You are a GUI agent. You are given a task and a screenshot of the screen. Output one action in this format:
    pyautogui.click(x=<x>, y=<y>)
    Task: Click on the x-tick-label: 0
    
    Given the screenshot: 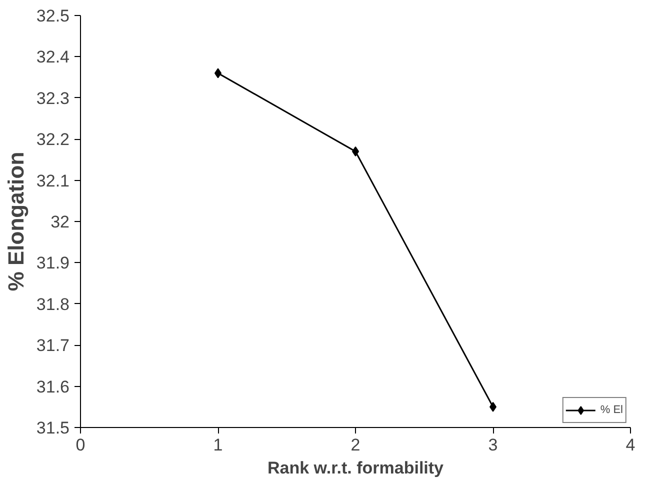 What is the action you would take?
    pyautogui.click(x=81, y=445)
    